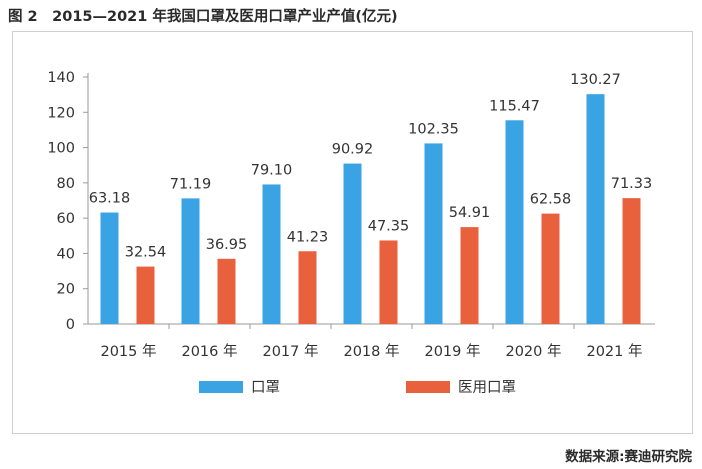 The height and width of the screenshot is (469, 702). I want to click on y-tick-label: 120, so click(61, 113).